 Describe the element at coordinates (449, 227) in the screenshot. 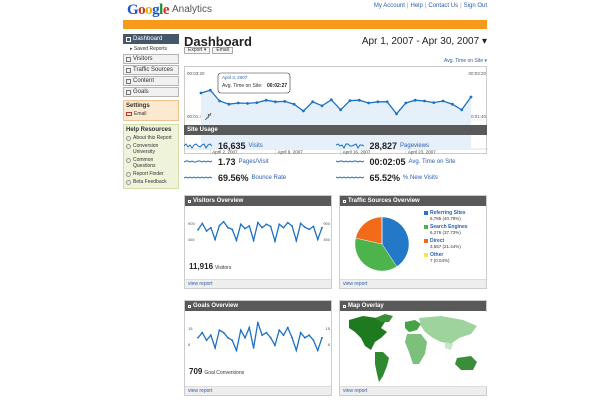

I see `legend-name: Search Engines` at that location.